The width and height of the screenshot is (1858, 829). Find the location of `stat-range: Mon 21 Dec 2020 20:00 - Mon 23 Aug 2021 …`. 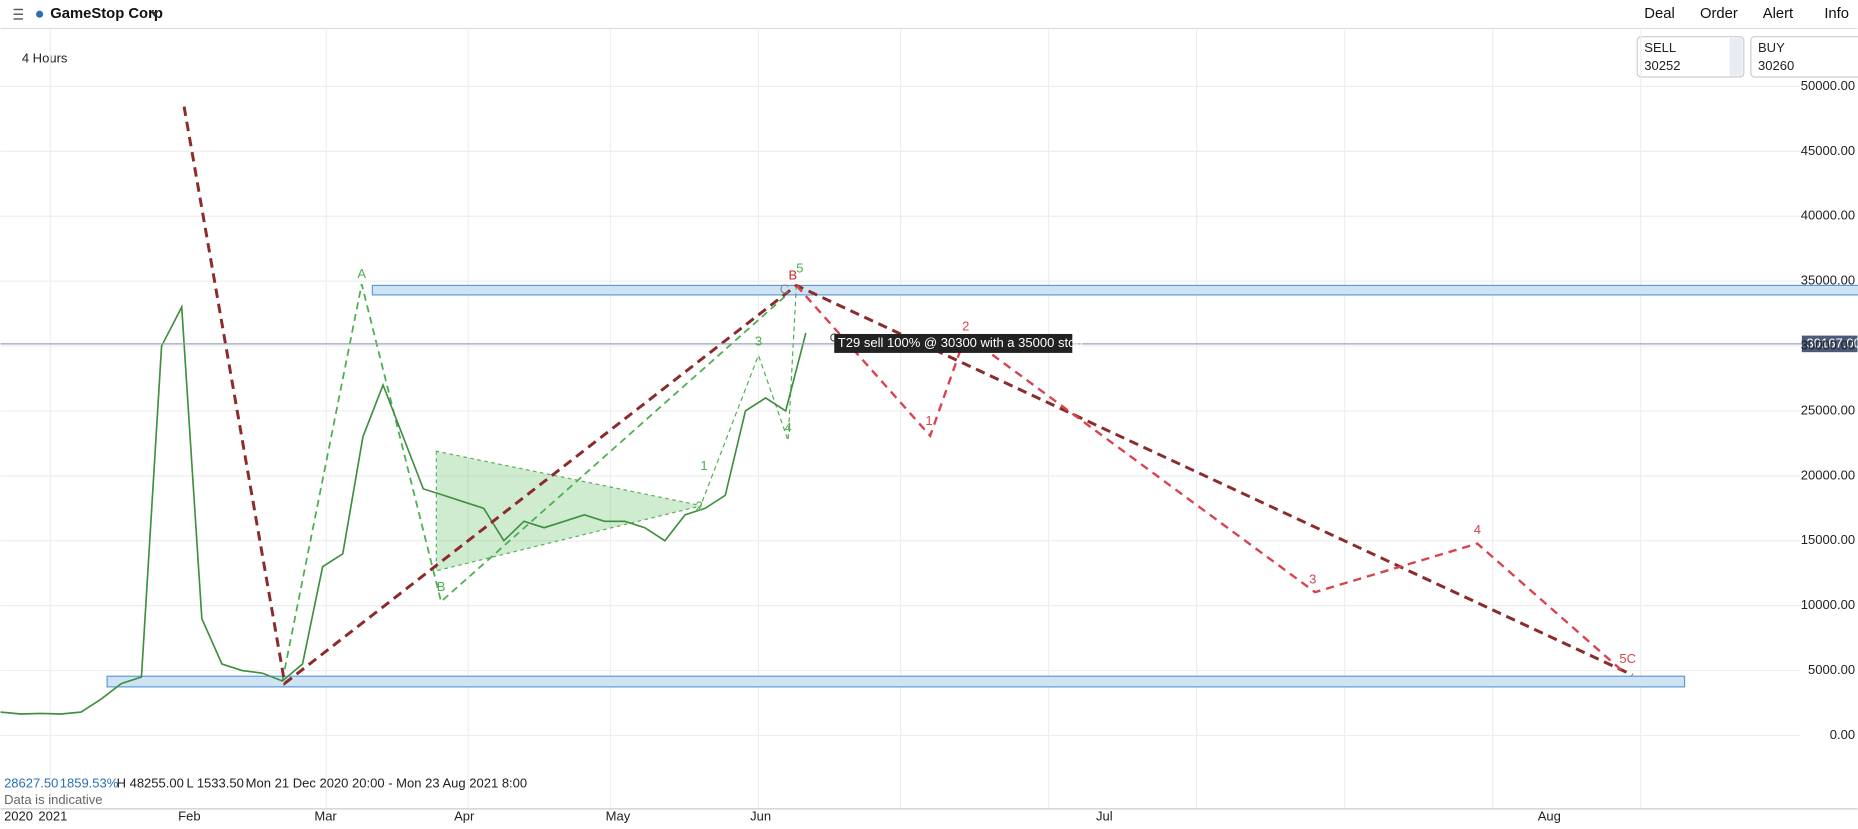

stat-range: Mon 21 Dec 2020 20:00 - Mon 23 Aug 2021 … is located at coordinates (386, 782).